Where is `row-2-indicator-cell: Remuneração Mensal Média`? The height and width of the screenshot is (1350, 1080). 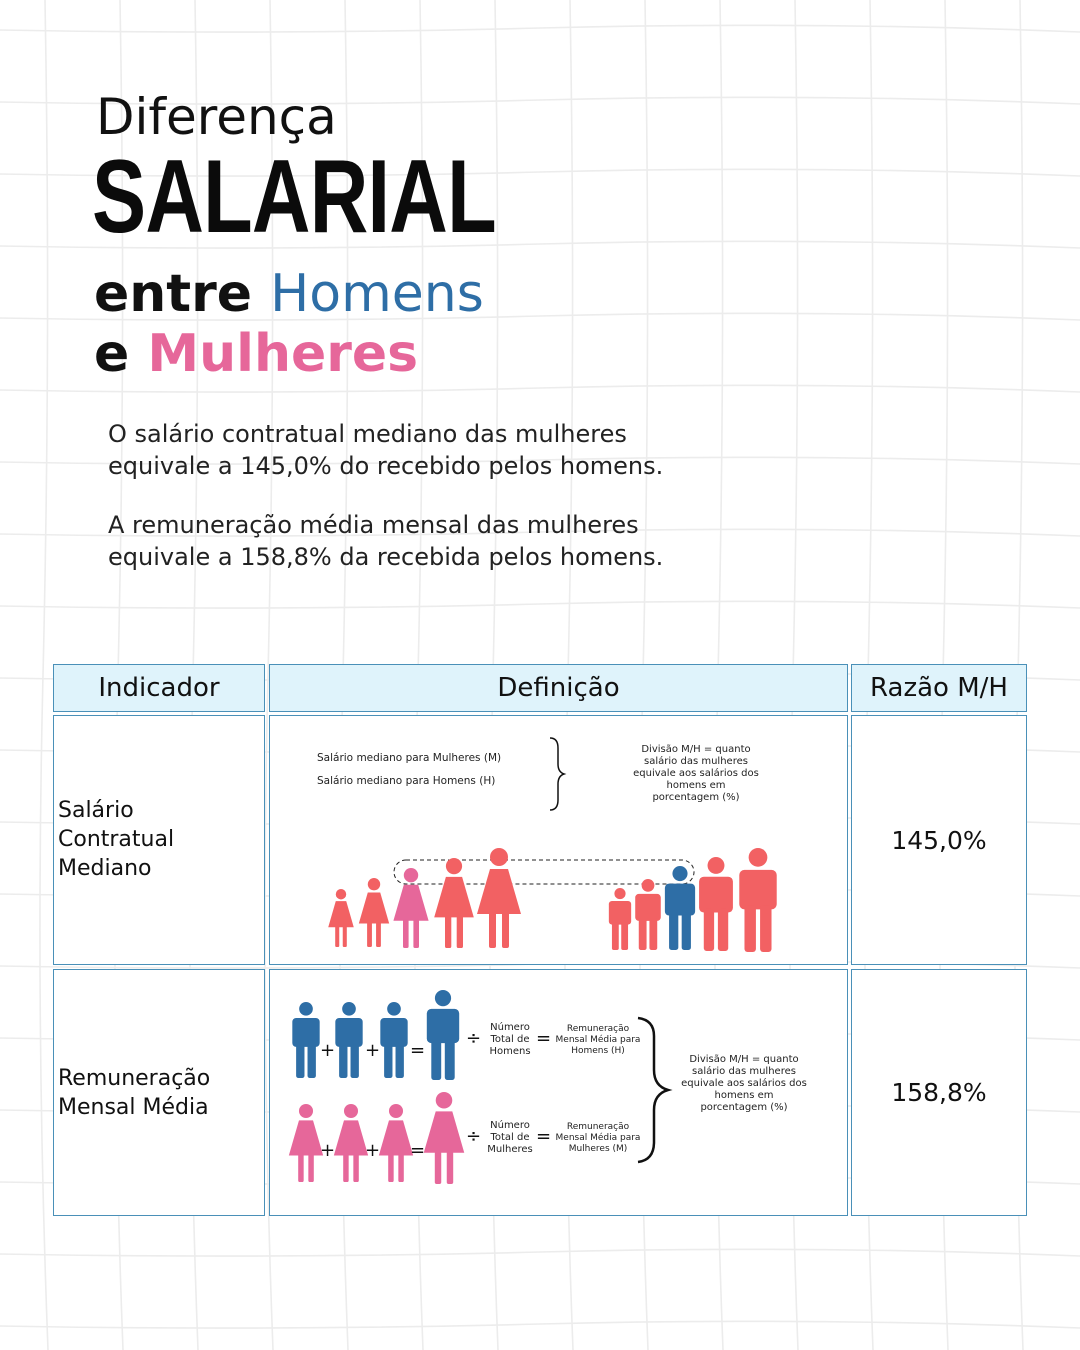 row-2-indicator-cell: Remuneração Mensal Média is located at coordinates (159, 1092).